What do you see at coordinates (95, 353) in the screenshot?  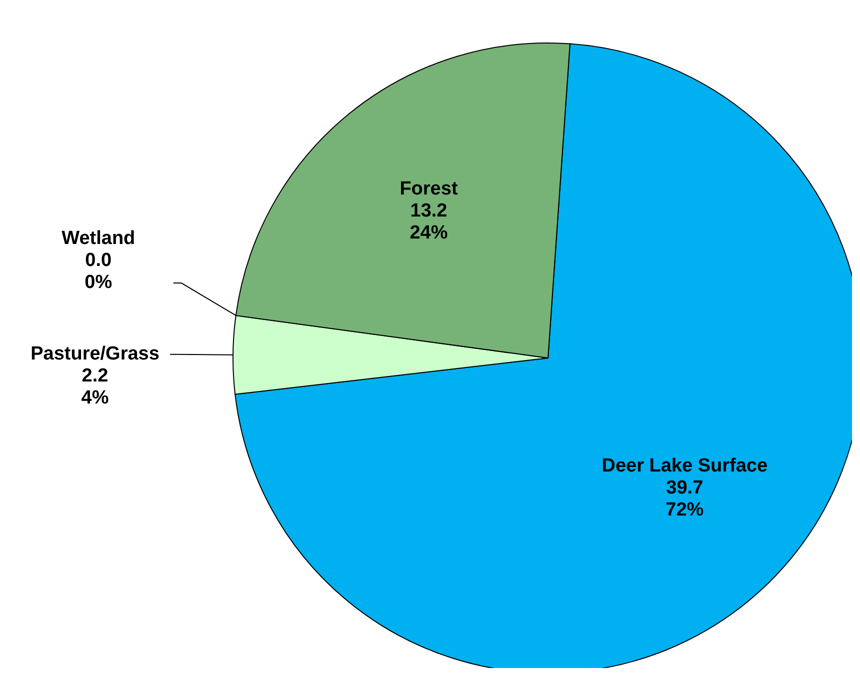 I see `slice-label: Pasture/Grass` at bounding box center [95, 353].